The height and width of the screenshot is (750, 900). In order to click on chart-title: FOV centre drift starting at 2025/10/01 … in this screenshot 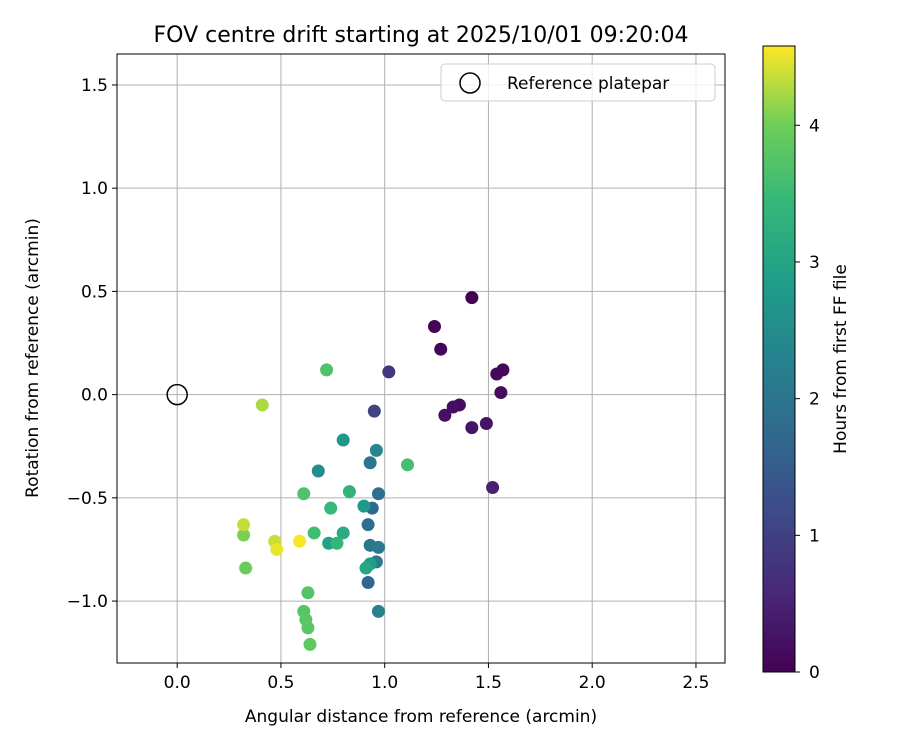, I will do `click(421, 35)`.